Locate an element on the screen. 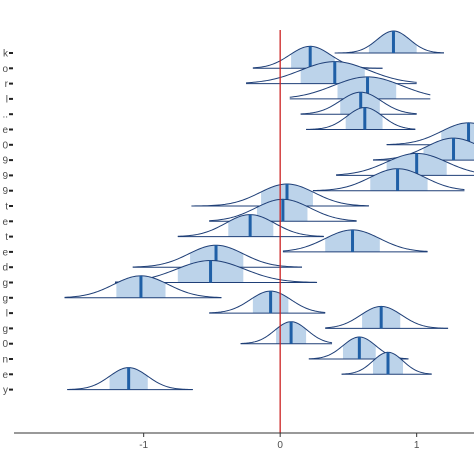 The height and width of the screenshot is (474, 474). y-tick-label: d is located at coordinates (5, 268).